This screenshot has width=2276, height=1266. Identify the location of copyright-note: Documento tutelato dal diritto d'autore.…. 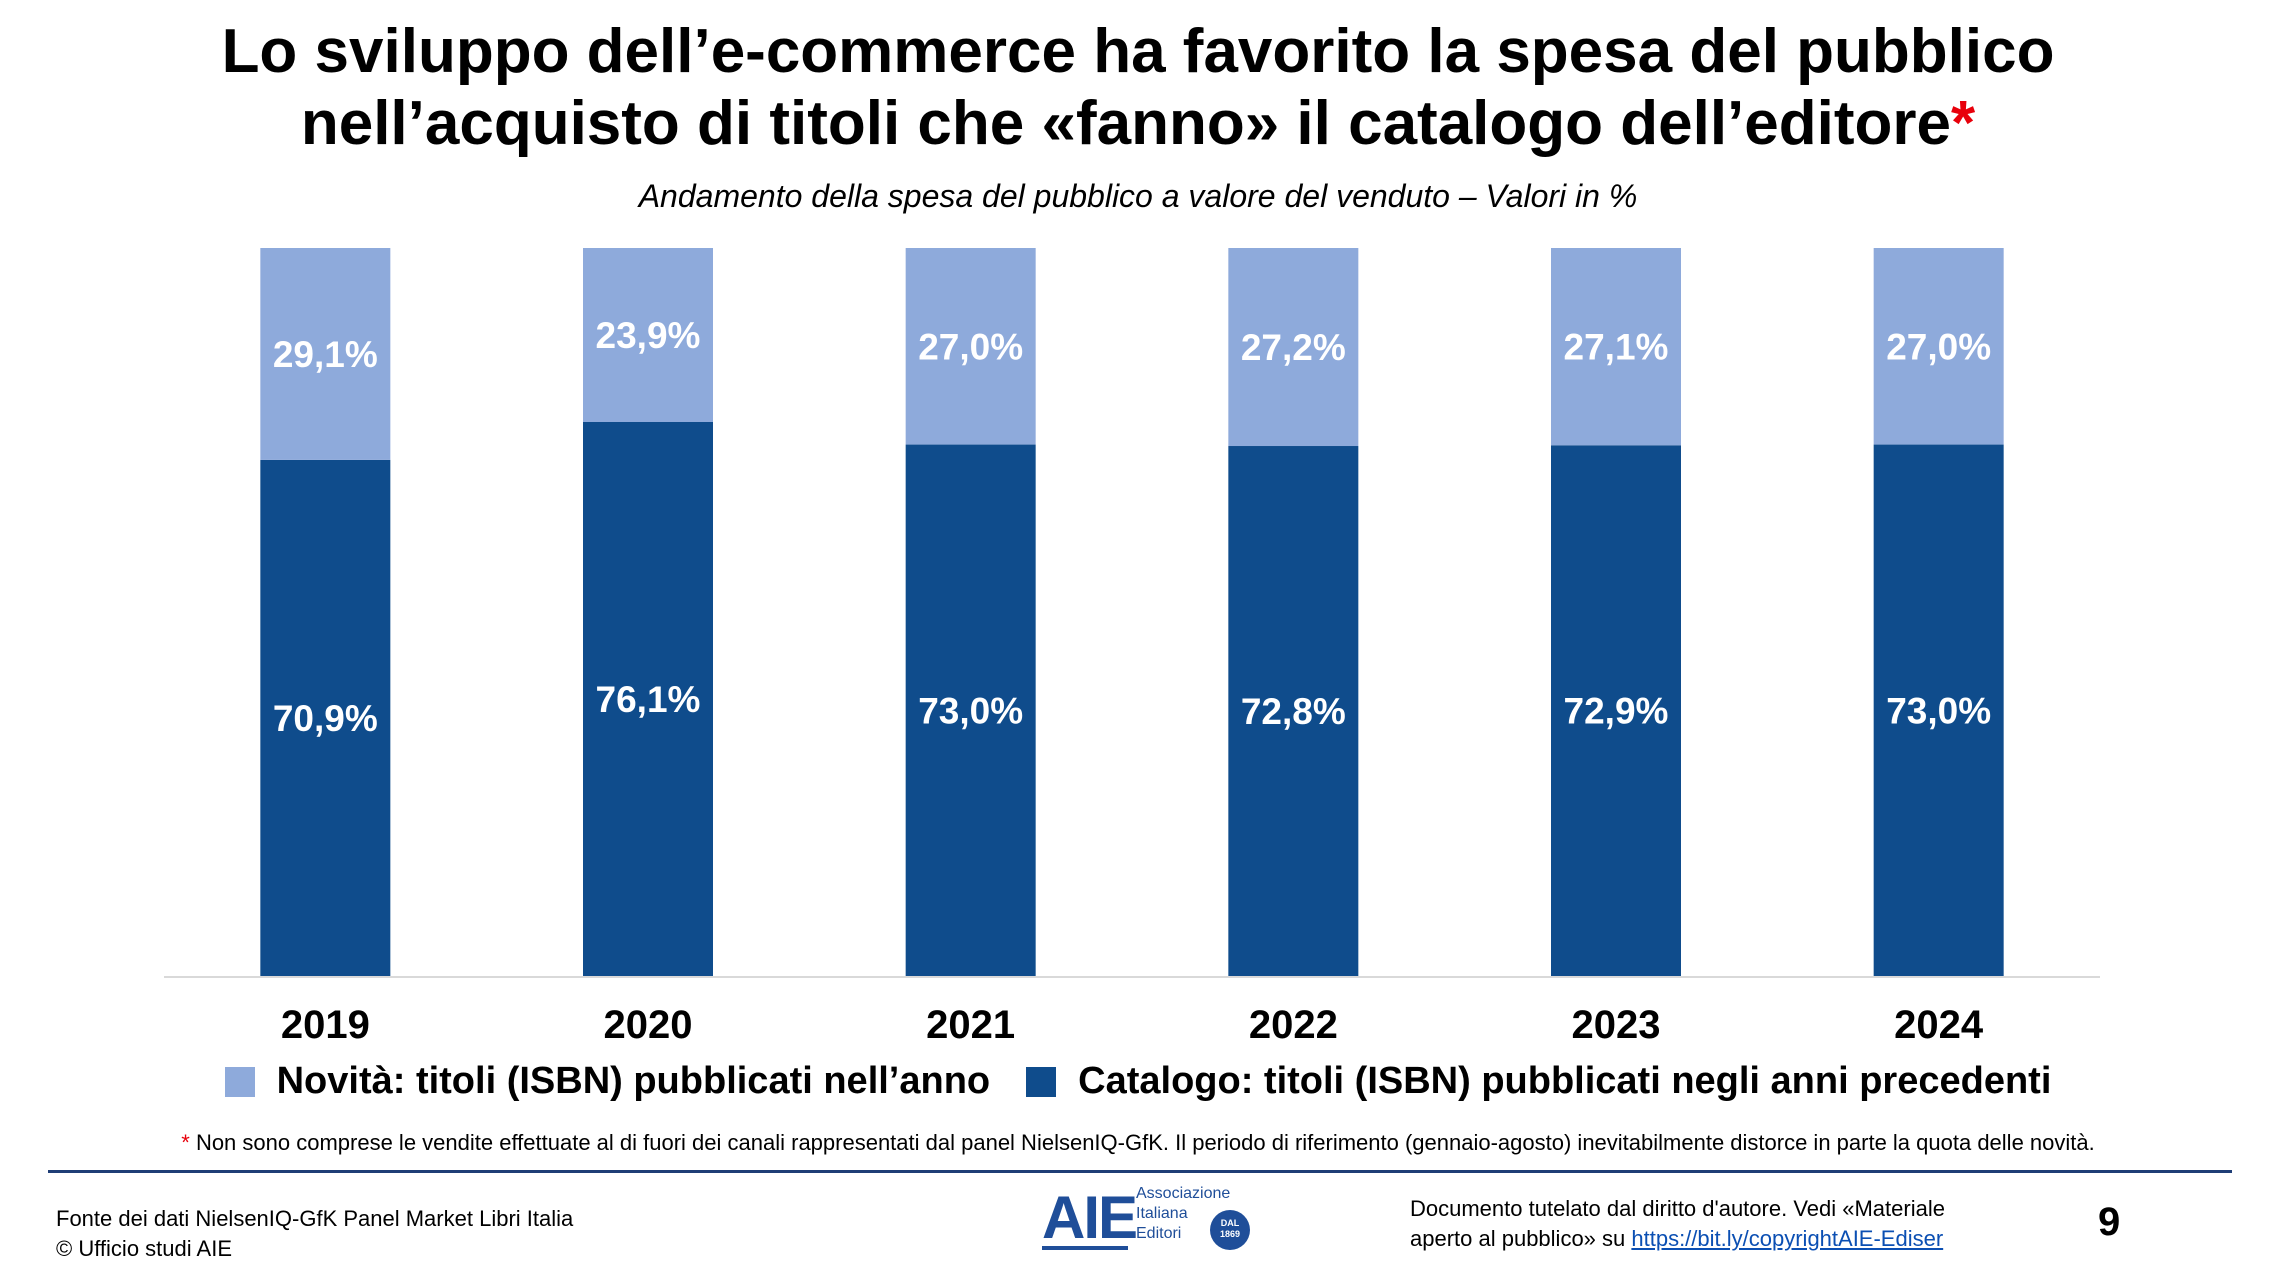
(1677, 1224).